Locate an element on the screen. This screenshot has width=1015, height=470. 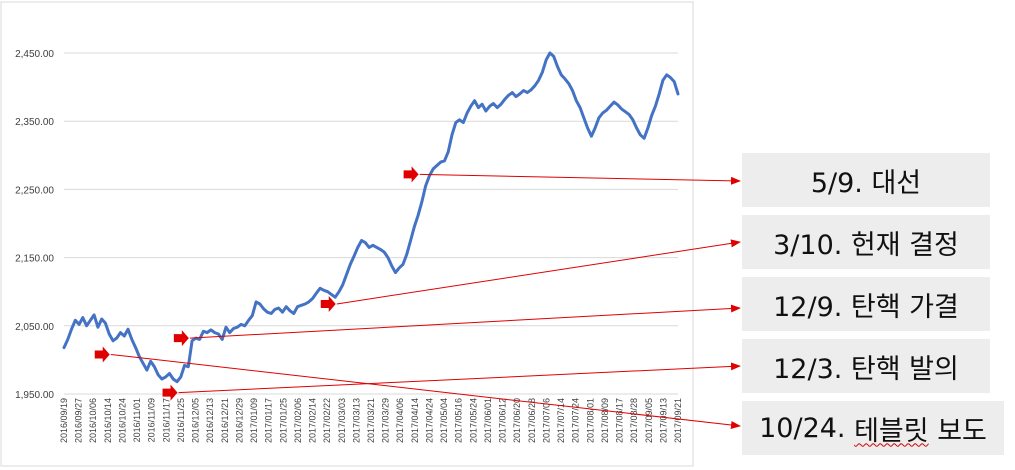
callout-label-flagged: 테블릿 is located at coordinates (891, 431).